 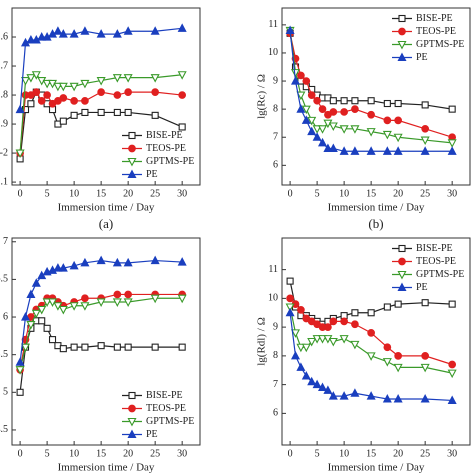 I want to click on y-tick-label: 4.5, so click(x=4, y=429).